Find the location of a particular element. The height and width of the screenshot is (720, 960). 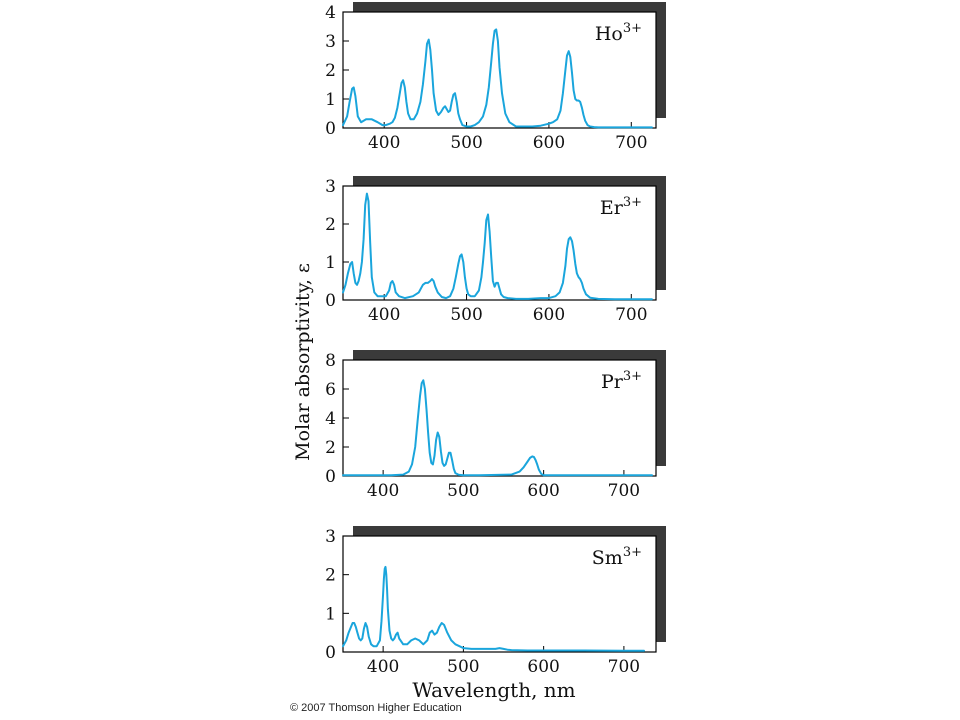

ion-label: Ho3+ is located at coordinates (618, 33).